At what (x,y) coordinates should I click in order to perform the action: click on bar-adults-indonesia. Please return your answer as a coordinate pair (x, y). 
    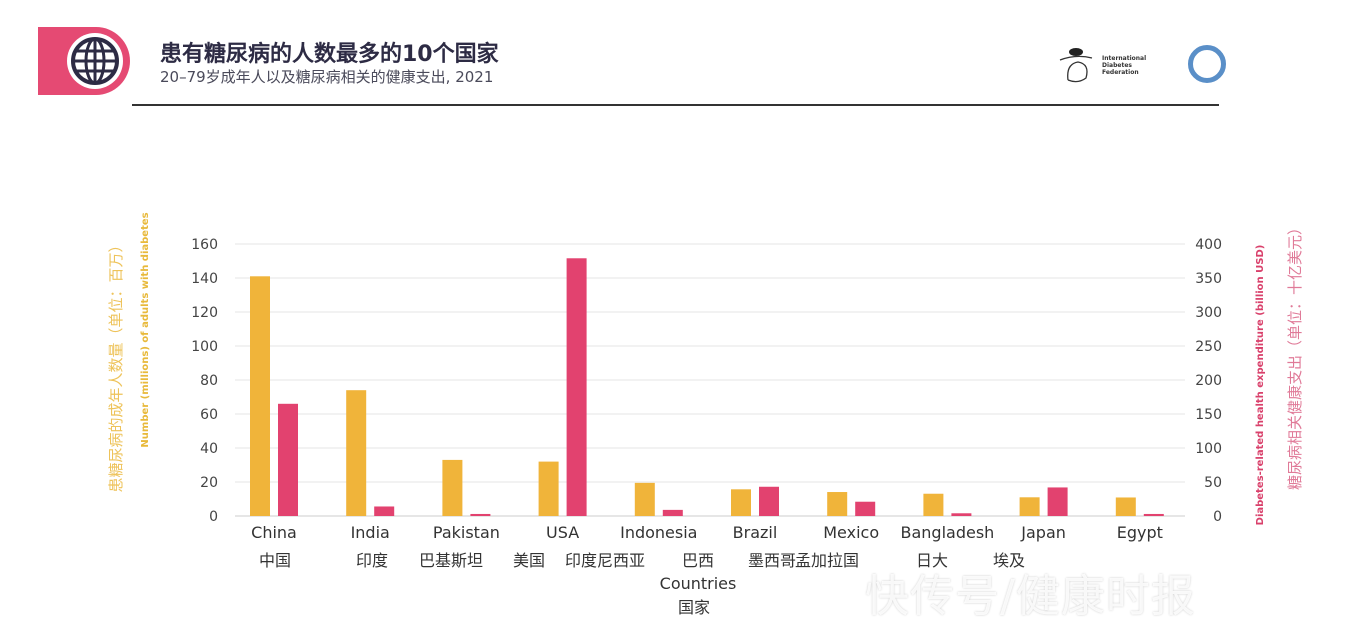
    Looking at the image, I should click on (644, 499).